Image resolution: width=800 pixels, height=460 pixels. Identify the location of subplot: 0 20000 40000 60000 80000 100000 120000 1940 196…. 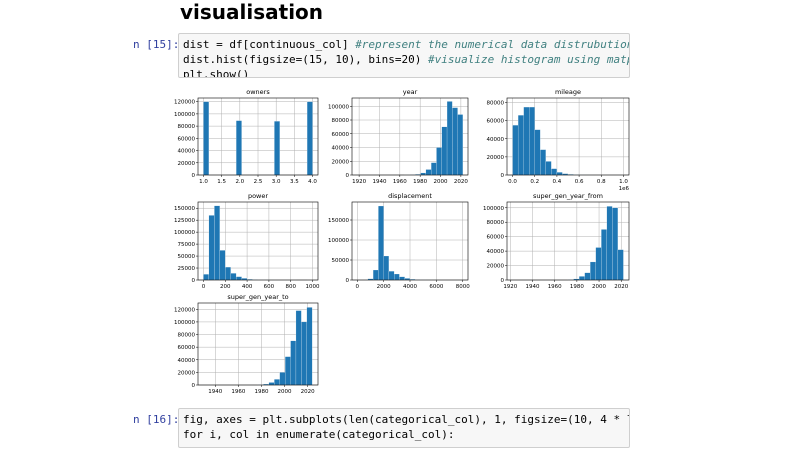
(246, 344).